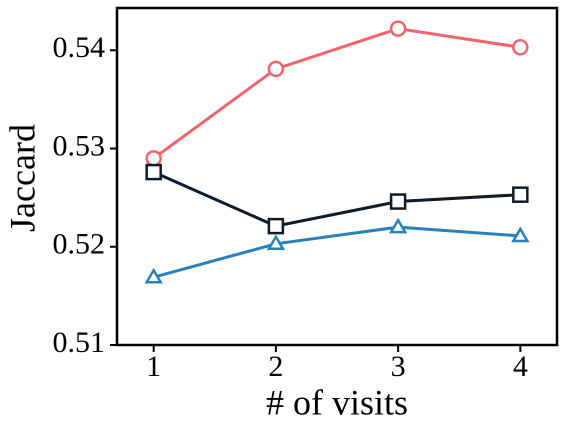  I want to click on x-tick-label: 2, so click(275, 366).